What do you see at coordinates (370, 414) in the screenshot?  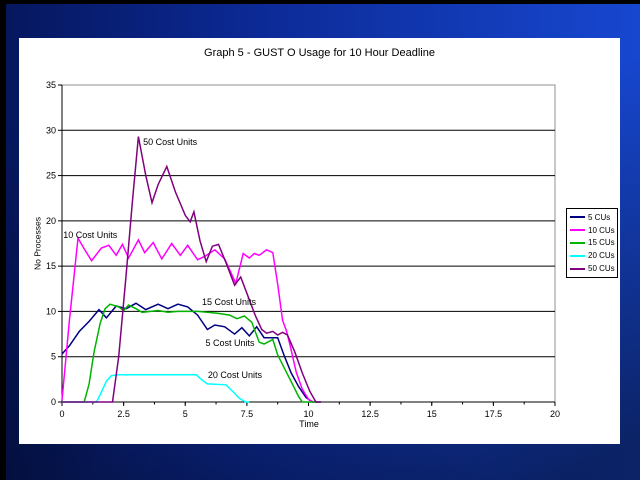 I see `x-tick-label: 12.5` at bounding box center [370, 414].